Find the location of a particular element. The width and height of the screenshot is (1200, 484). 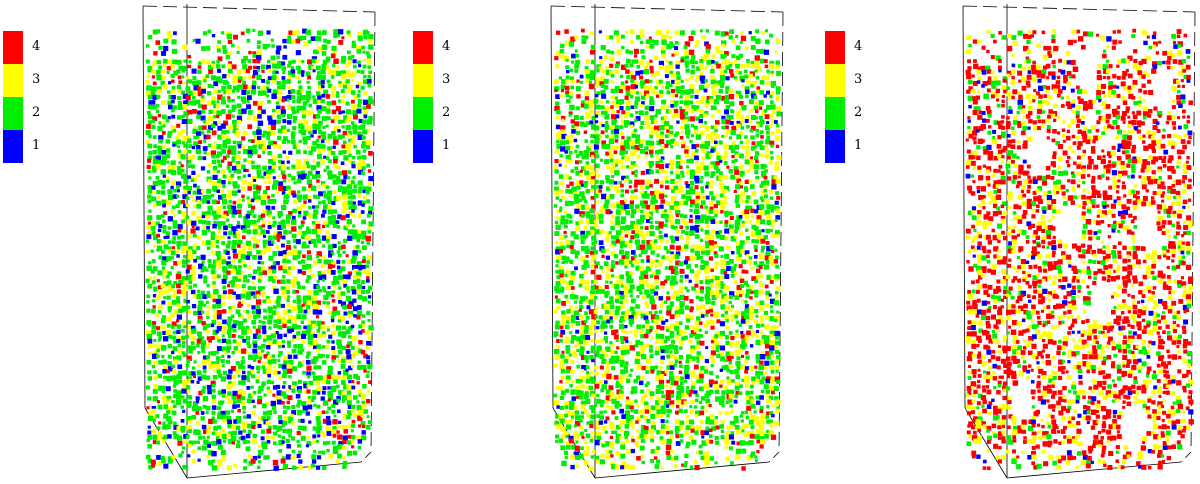

legend-3: 4 3 2 1 is located at coordinates (855, 97).